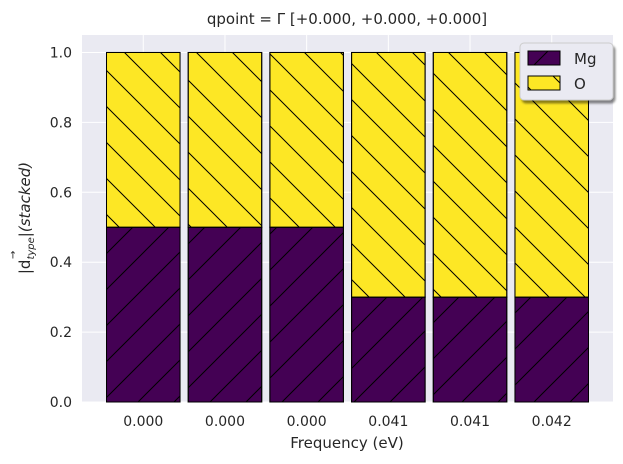  I want to click on bar-o-2-hatch, so click(306, 139).